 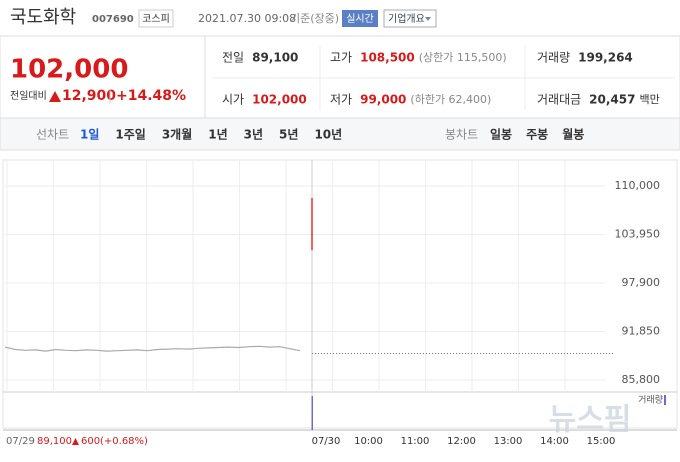 I want to click on footer-change: 600, so click(x=90, y=441).